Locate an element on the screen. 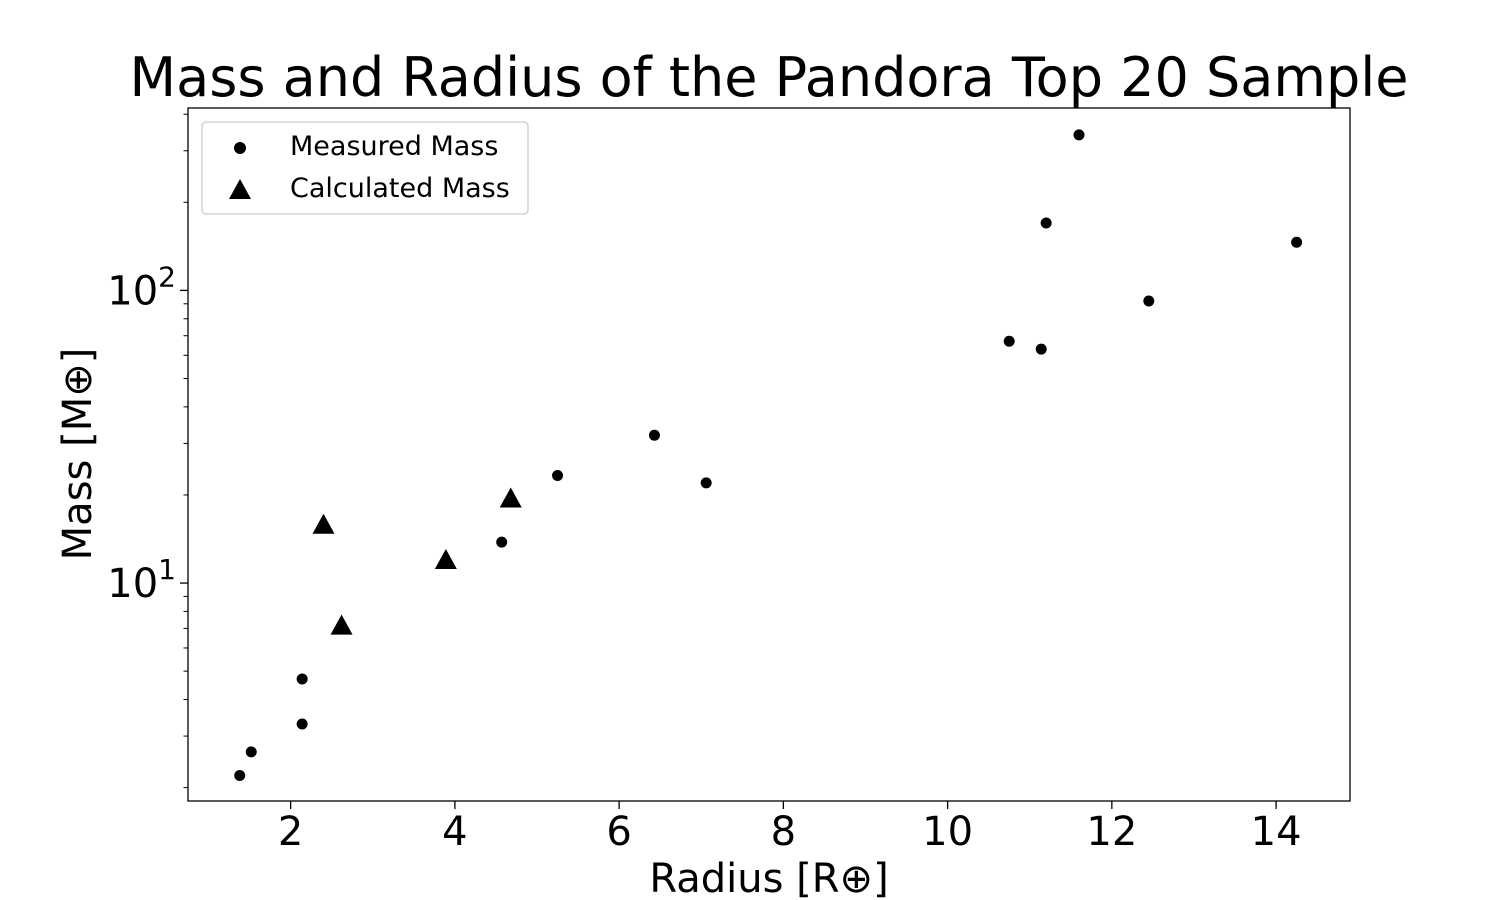 Image resolution: width=1500 pixels, height=900 pixels. legend-box is located at coordinates (365, 168).